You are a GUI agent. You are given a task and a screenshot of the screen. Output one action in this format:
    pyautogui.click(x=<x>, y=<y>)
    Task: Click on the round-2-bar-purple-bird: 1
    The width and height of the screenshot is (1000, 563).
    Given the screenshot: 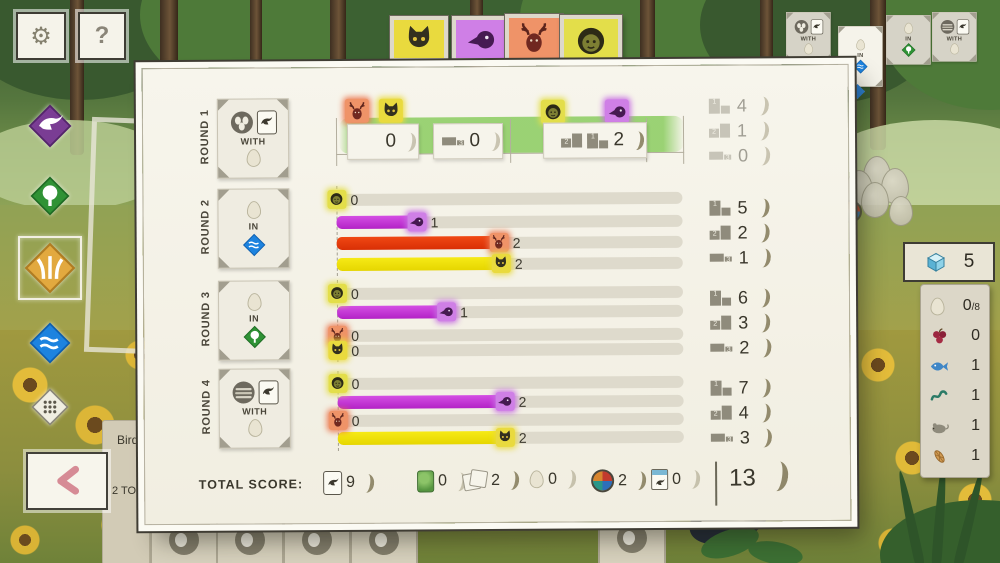 What is the action you would take?
    pyautogui.click(x=512, y=221)
    